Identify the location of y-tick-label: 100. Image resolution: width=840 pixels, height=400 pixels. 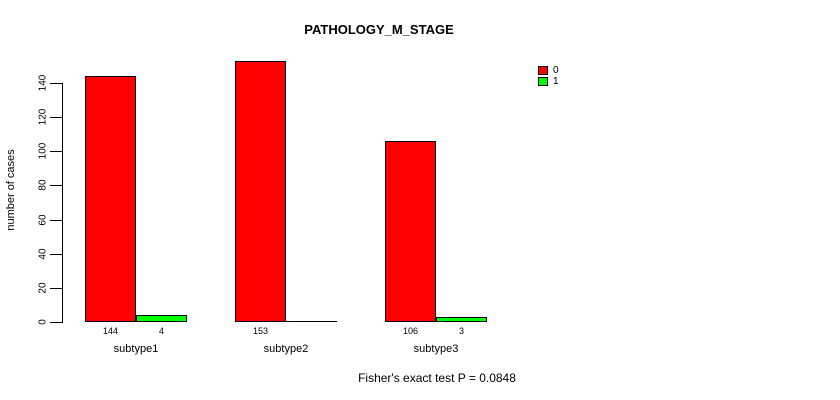
(43, 151).